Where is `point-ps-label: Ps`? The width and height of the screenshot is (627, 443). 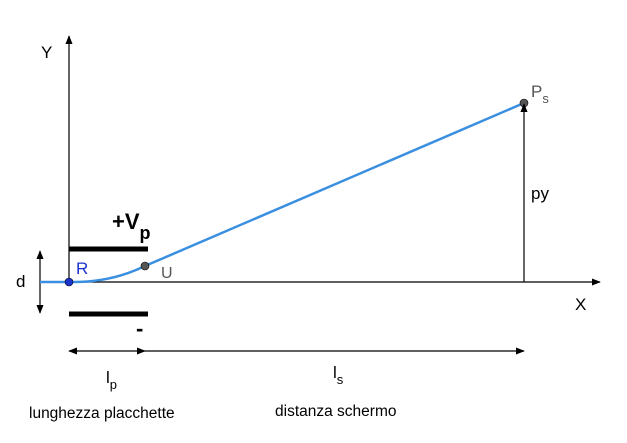
point-ps-label: Ps is located at coordinates (540, 94).